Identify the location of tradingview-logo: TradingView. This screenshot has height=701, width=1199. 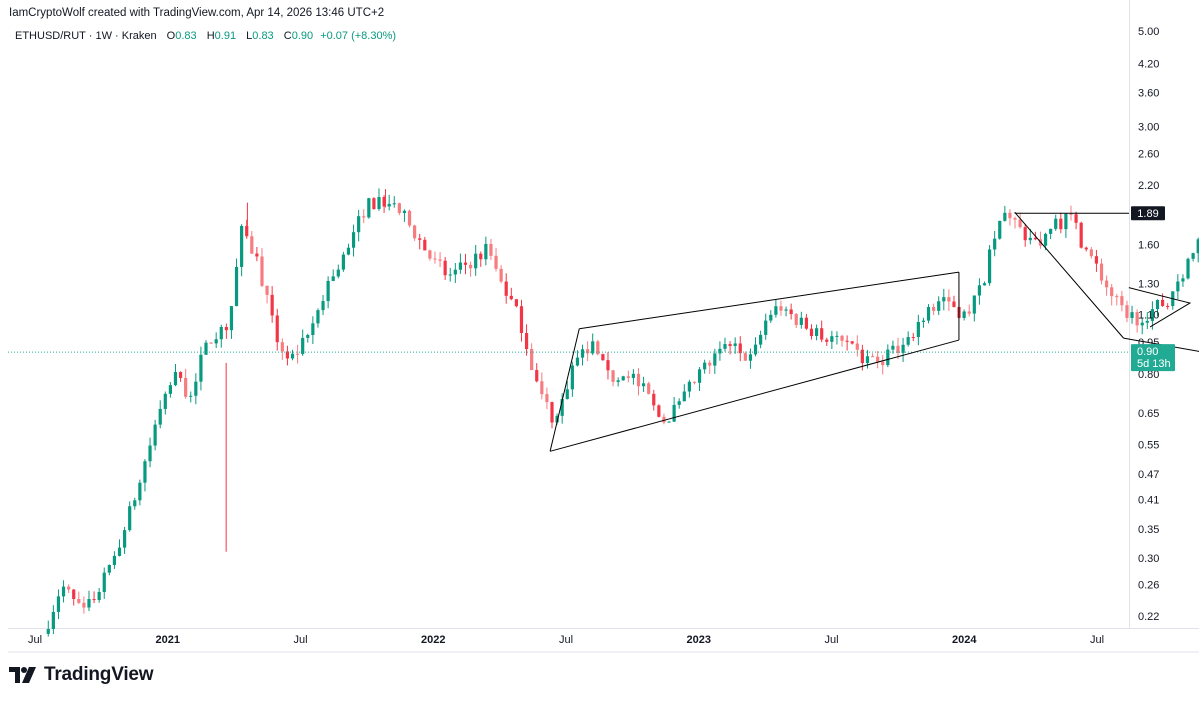
(81, 675).